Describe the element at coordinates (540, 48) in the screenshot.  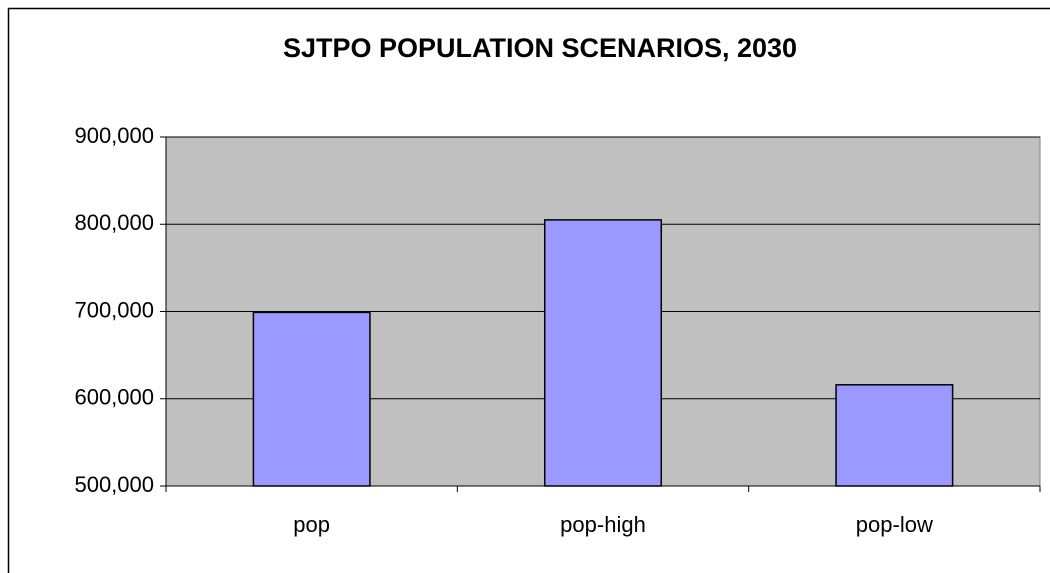
I see `chart-title: SJTPO POPULATION SCENARIOS, 2030` at that location.